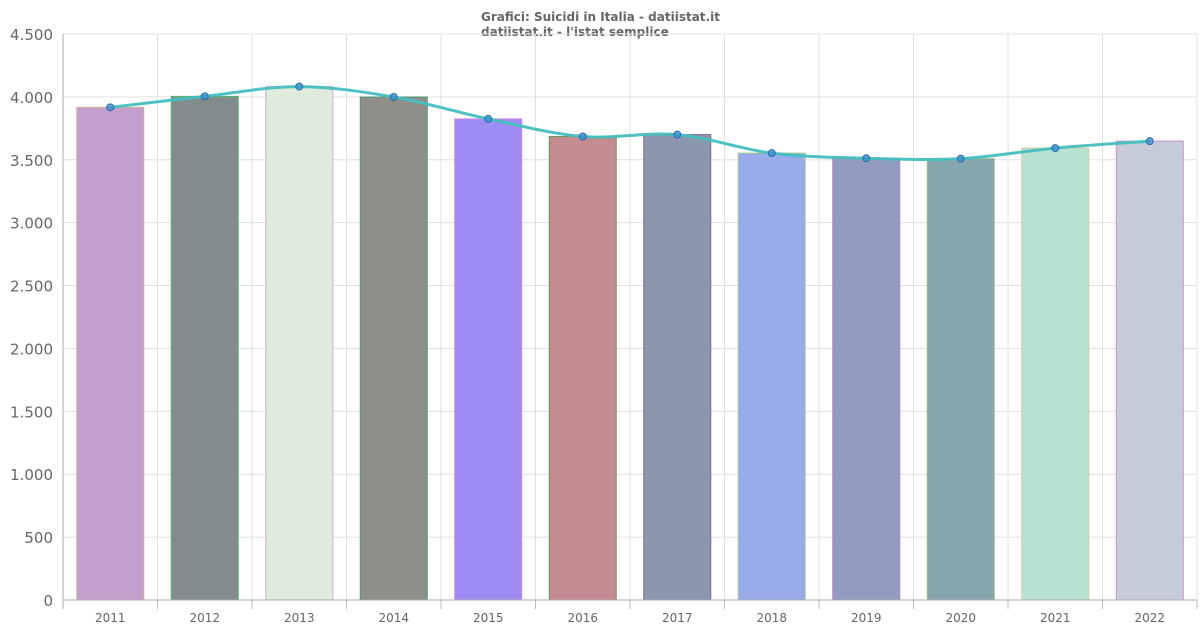 This screenshot has width=1200, height=630. I want to click on data-point-2013, so click(299, 86).